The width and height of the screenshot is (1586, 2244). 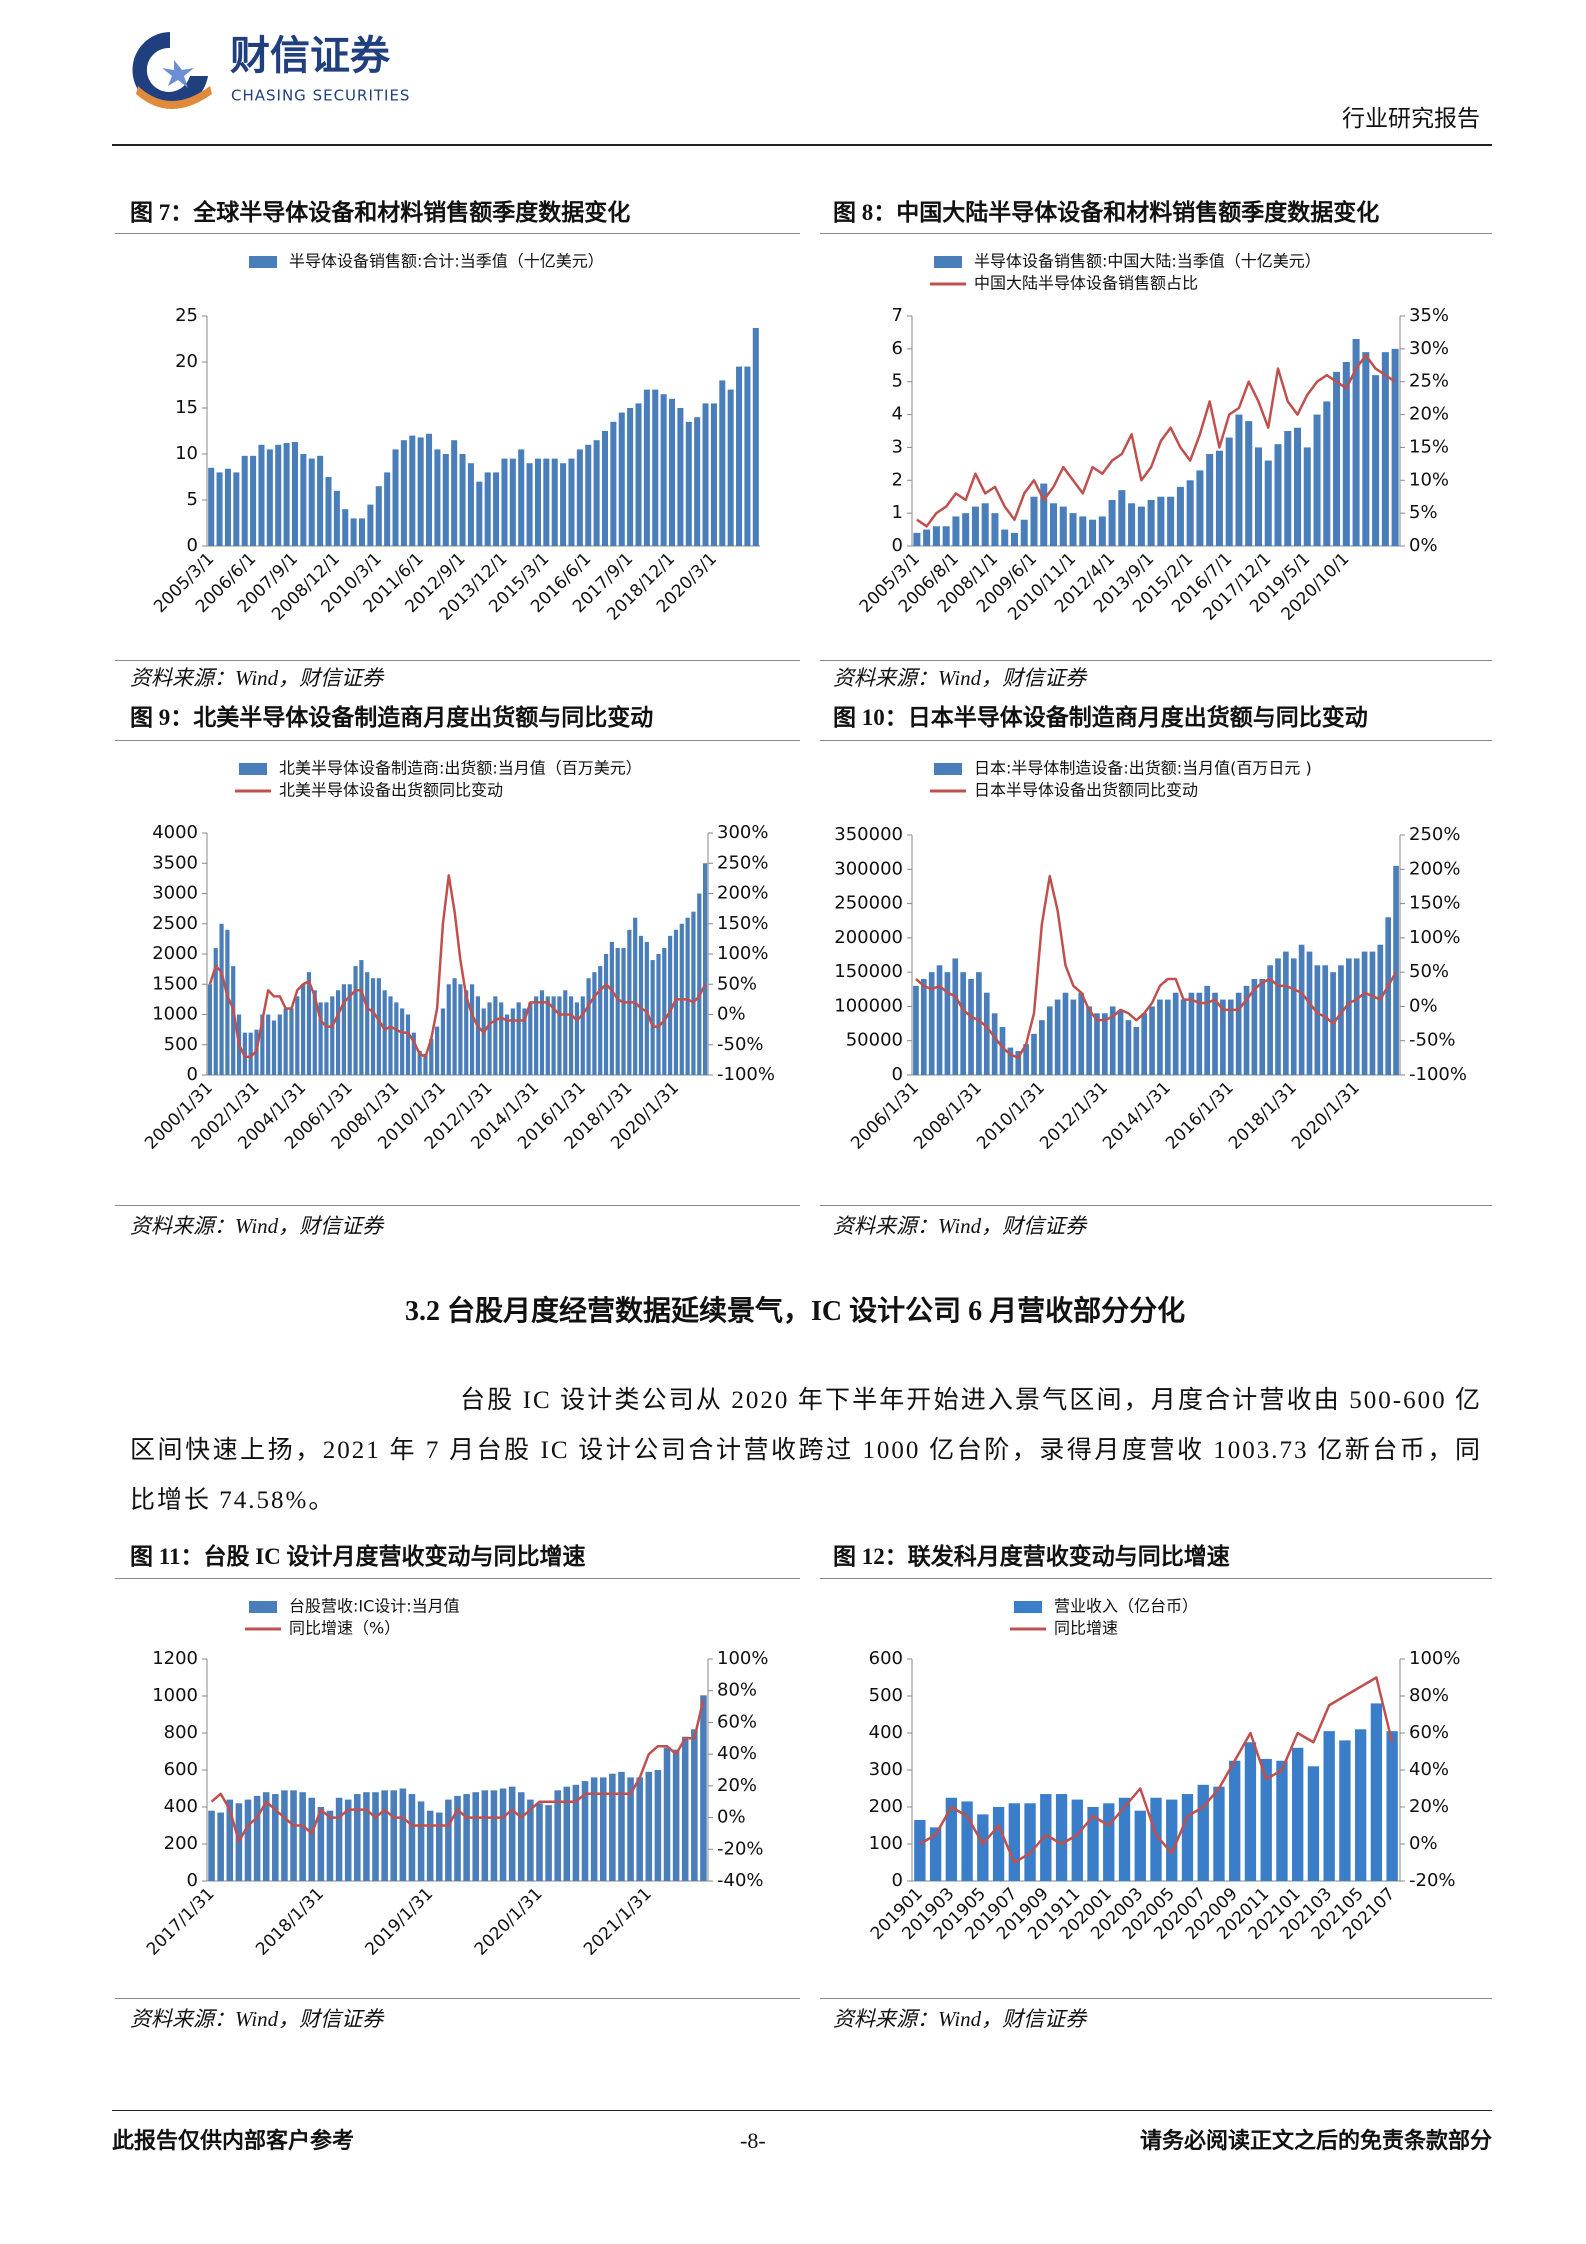 I want to click on legend-label: 日本:半导体制造设备:出货额:当月值(百万日元 ), so click(x=1143, y=768).